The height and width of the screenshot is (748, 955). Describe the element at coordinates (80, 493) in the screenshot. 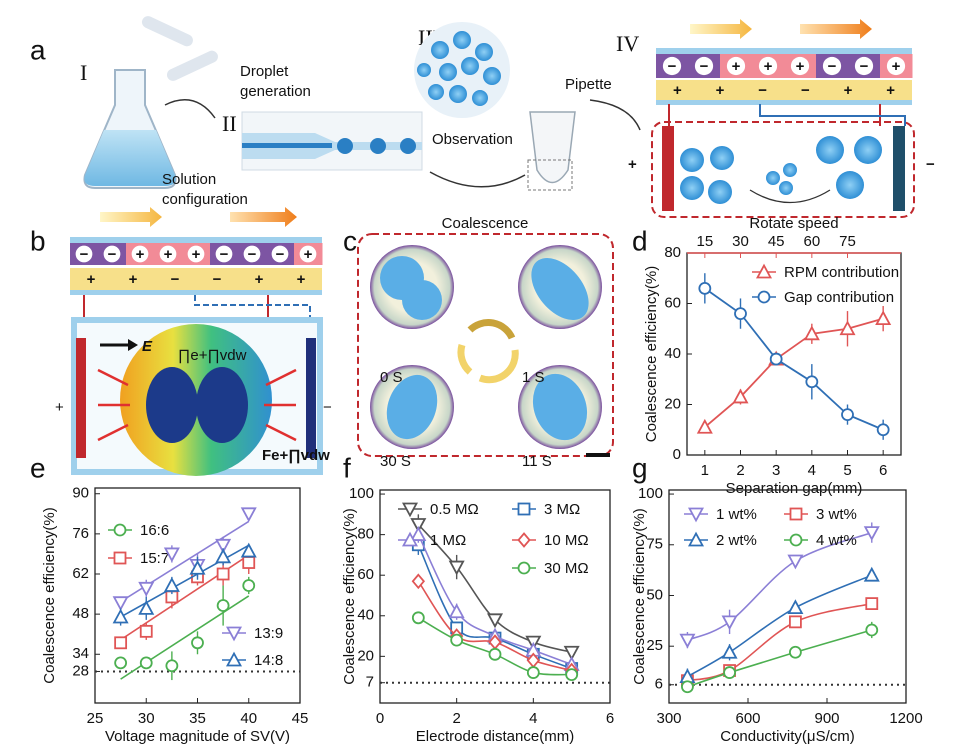

I see `y-tick-label: 90` at that location.